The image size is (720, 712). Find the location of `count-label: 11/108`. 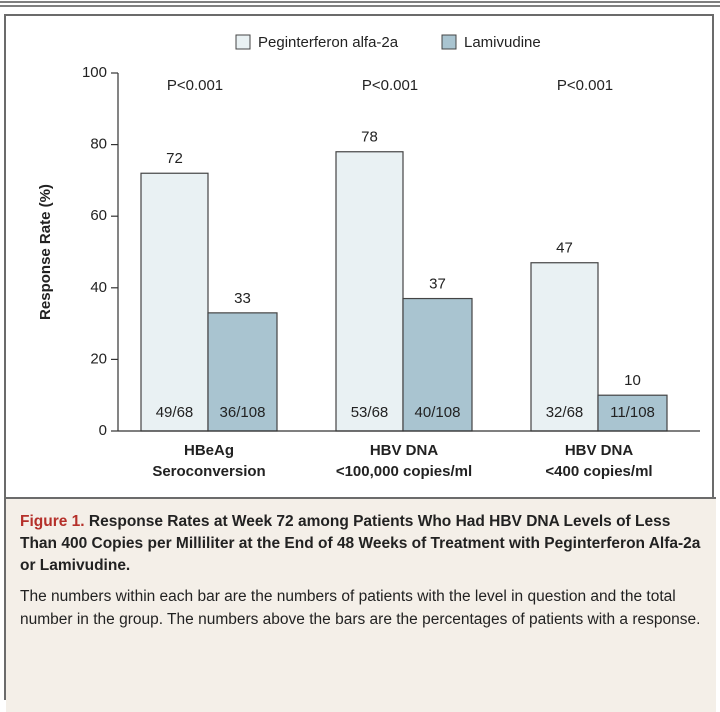

count-label: 11/108 is located at coordinates (632, 412).